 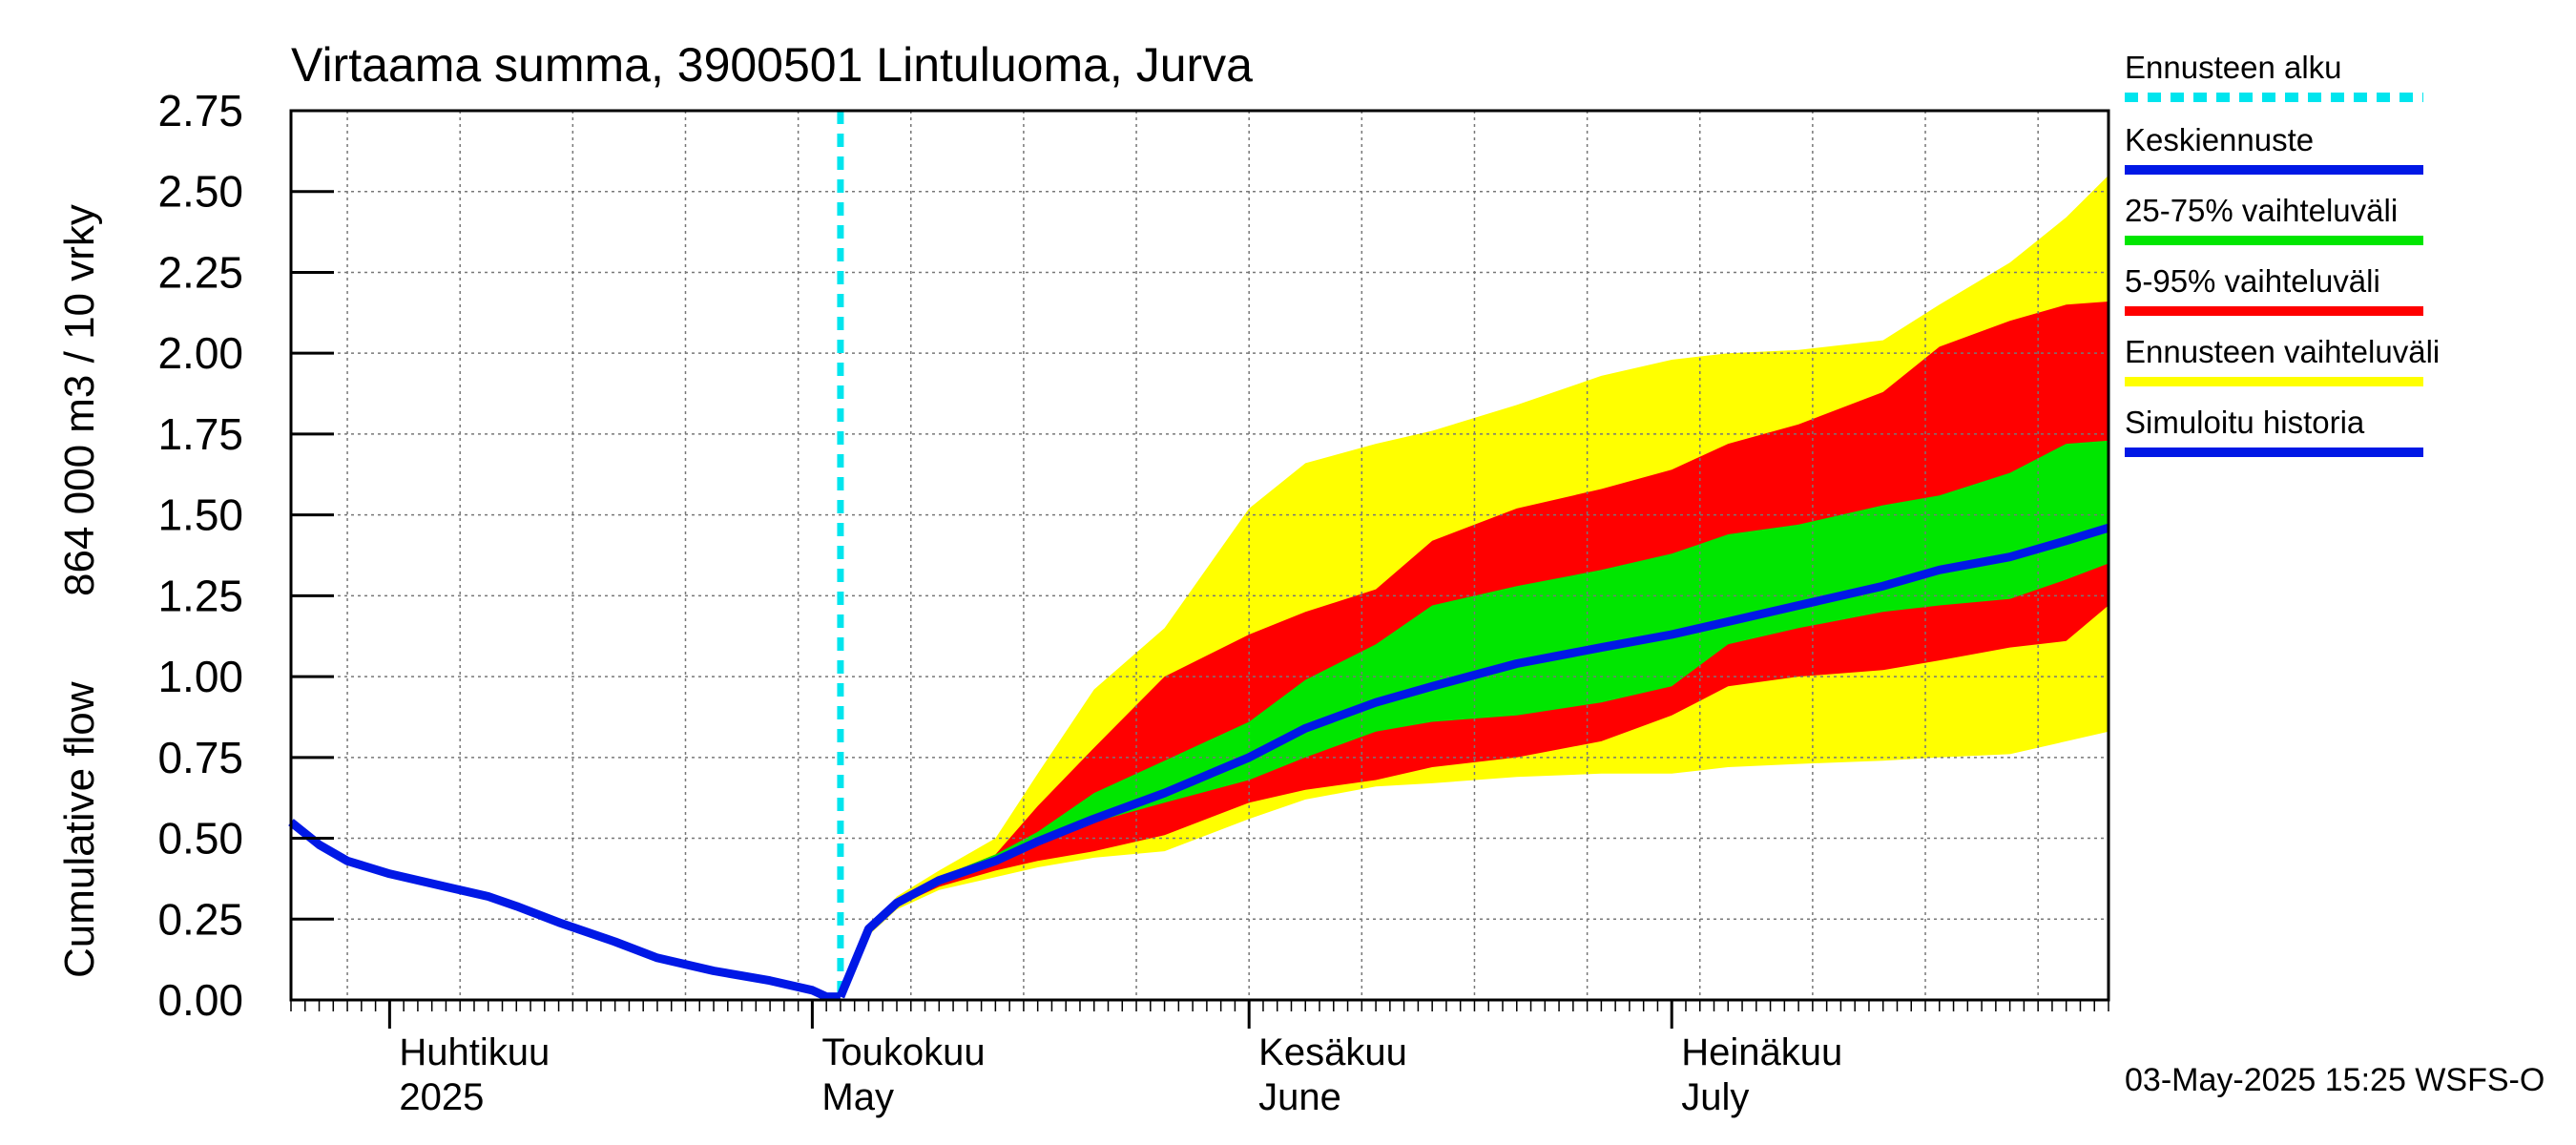 What do you see at coordinates (200, 353) in the screenshot?
I see `y-tick-label: 2.00` at bounding box center [200, 353].